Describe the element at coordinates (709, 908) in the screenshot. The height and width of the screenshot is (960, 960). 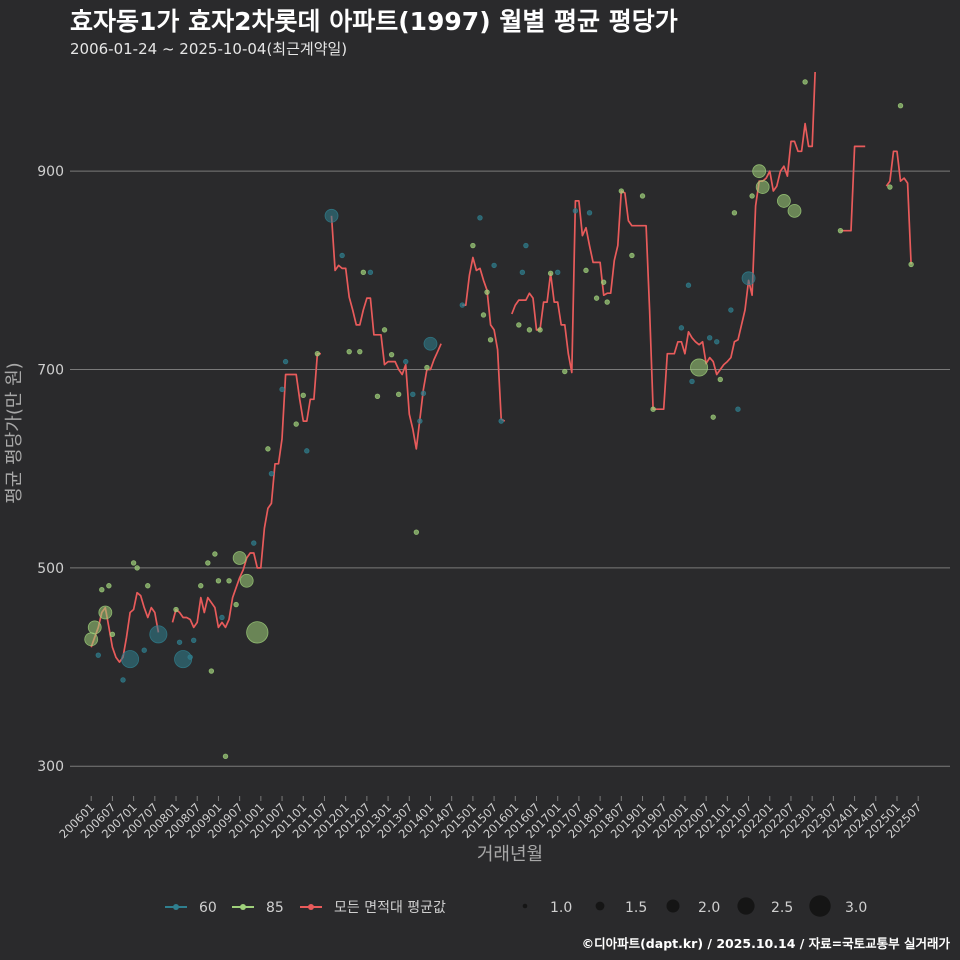
I see `legend-size-label: 2.0` at that location.